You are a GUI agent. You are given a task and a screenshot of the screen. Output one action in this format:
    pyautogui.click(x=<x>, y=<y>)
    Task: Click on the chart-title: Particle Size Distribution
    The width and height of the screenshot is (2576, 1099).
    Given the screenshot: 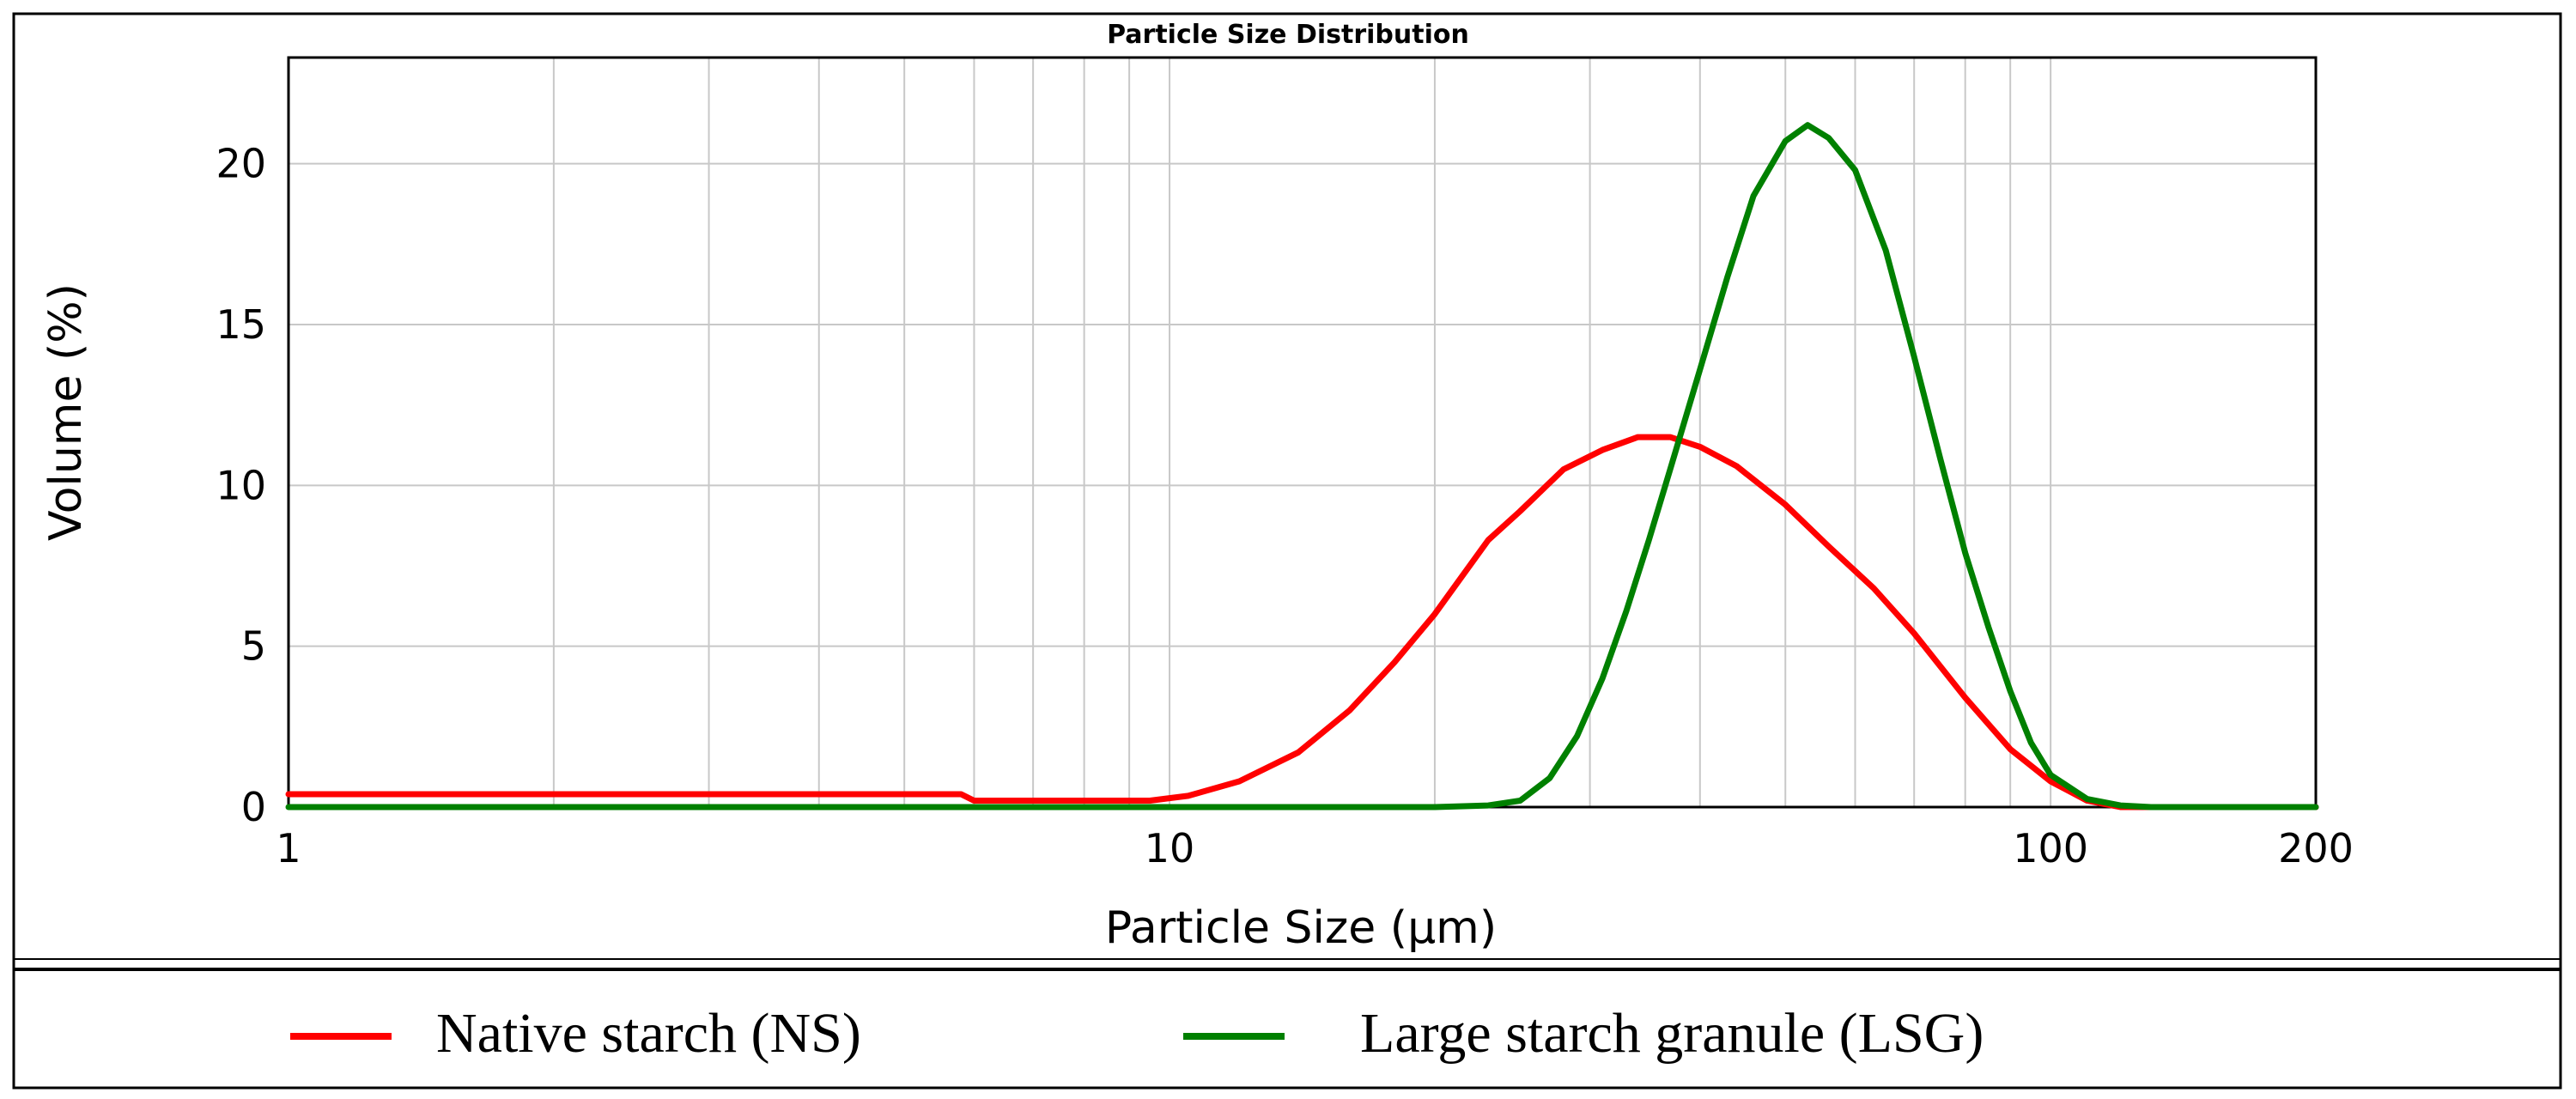 What is the action you would take?
    pyautogui.click(x=1288, y=35)
    